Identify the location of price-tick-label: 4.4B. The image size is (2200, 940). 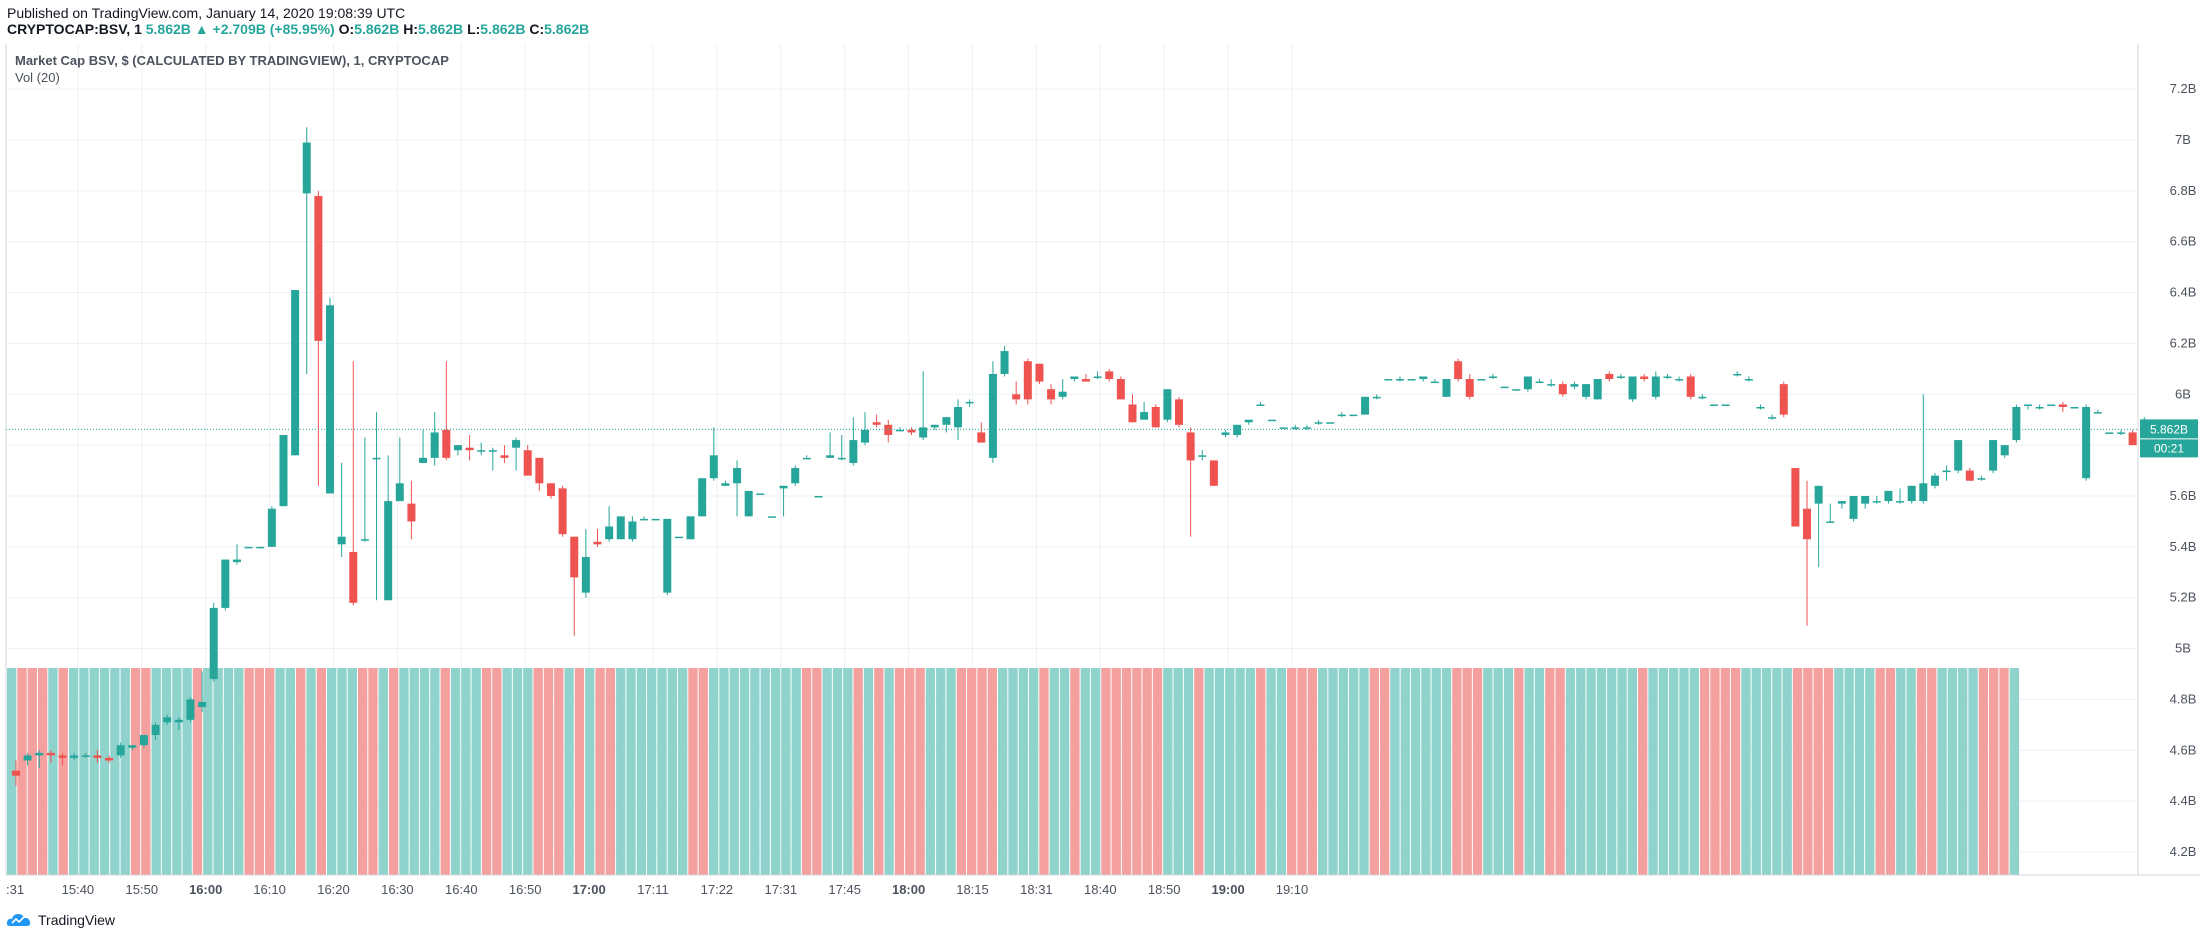
(2183, 800).